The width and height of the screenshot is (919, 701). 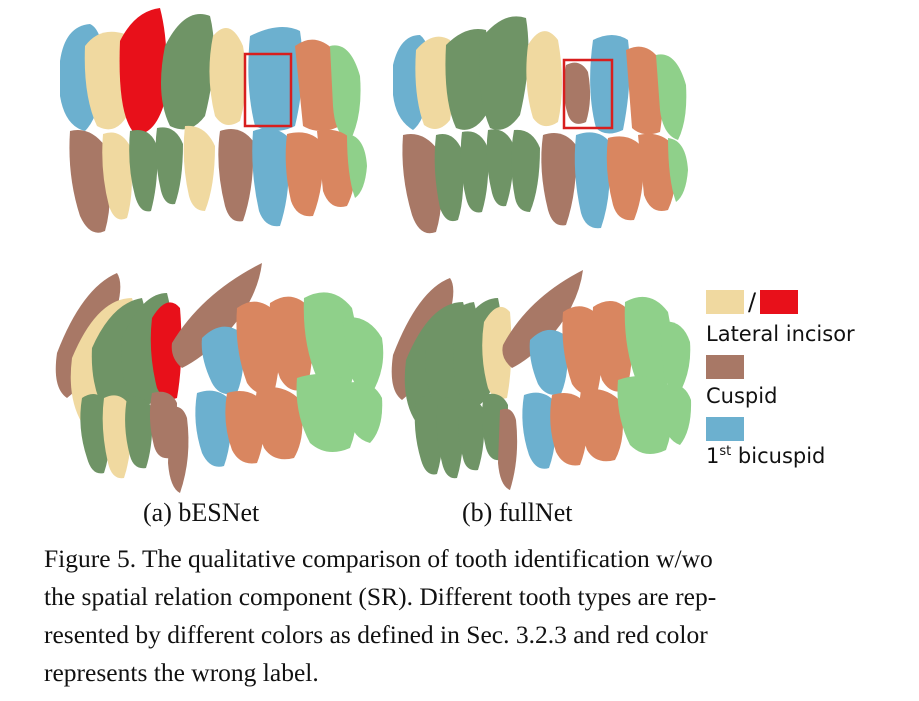 I want to click on legend-first-bicuspid-swatch-row, so click(x=725, y=428).